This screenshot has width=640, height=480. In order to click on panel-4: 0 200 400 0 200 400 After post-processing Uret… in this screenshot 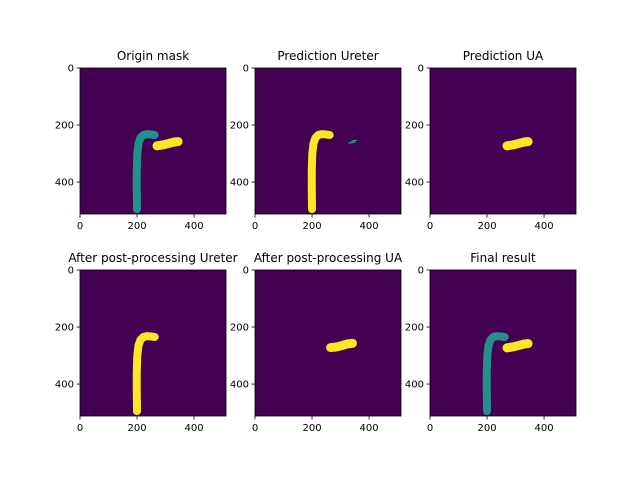, I will do `click(146, 342)`.